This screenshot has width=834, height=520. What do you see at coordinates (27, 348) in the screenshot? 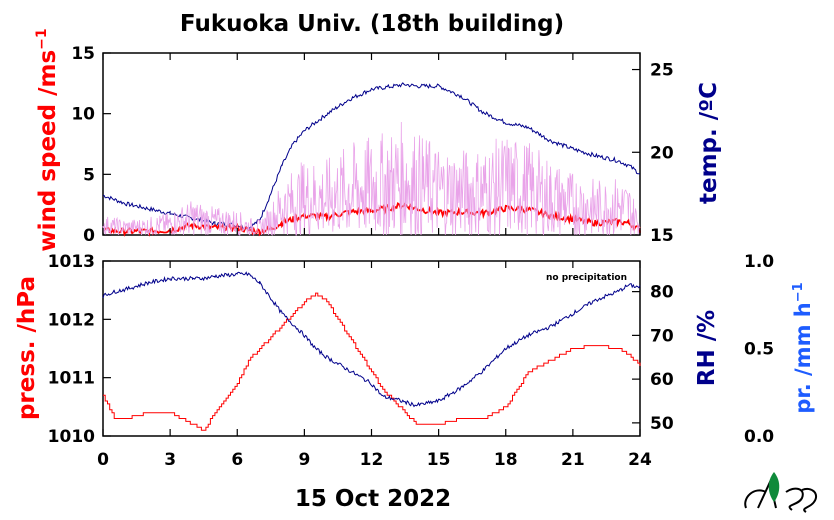
I see `press-axis-label: press. /hPa` at bounding box center [27, 348].